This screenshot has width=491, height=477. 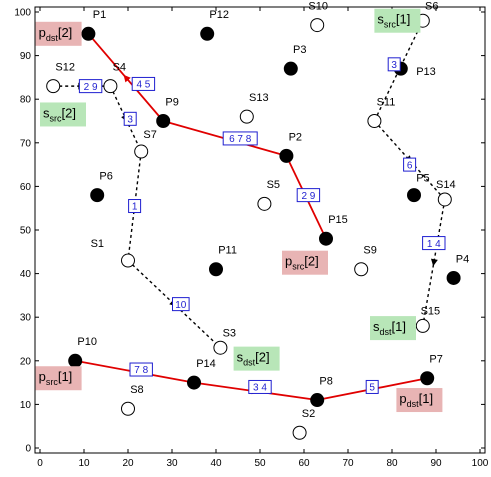 I want to click on node-s15, so click(x=422, y=325).